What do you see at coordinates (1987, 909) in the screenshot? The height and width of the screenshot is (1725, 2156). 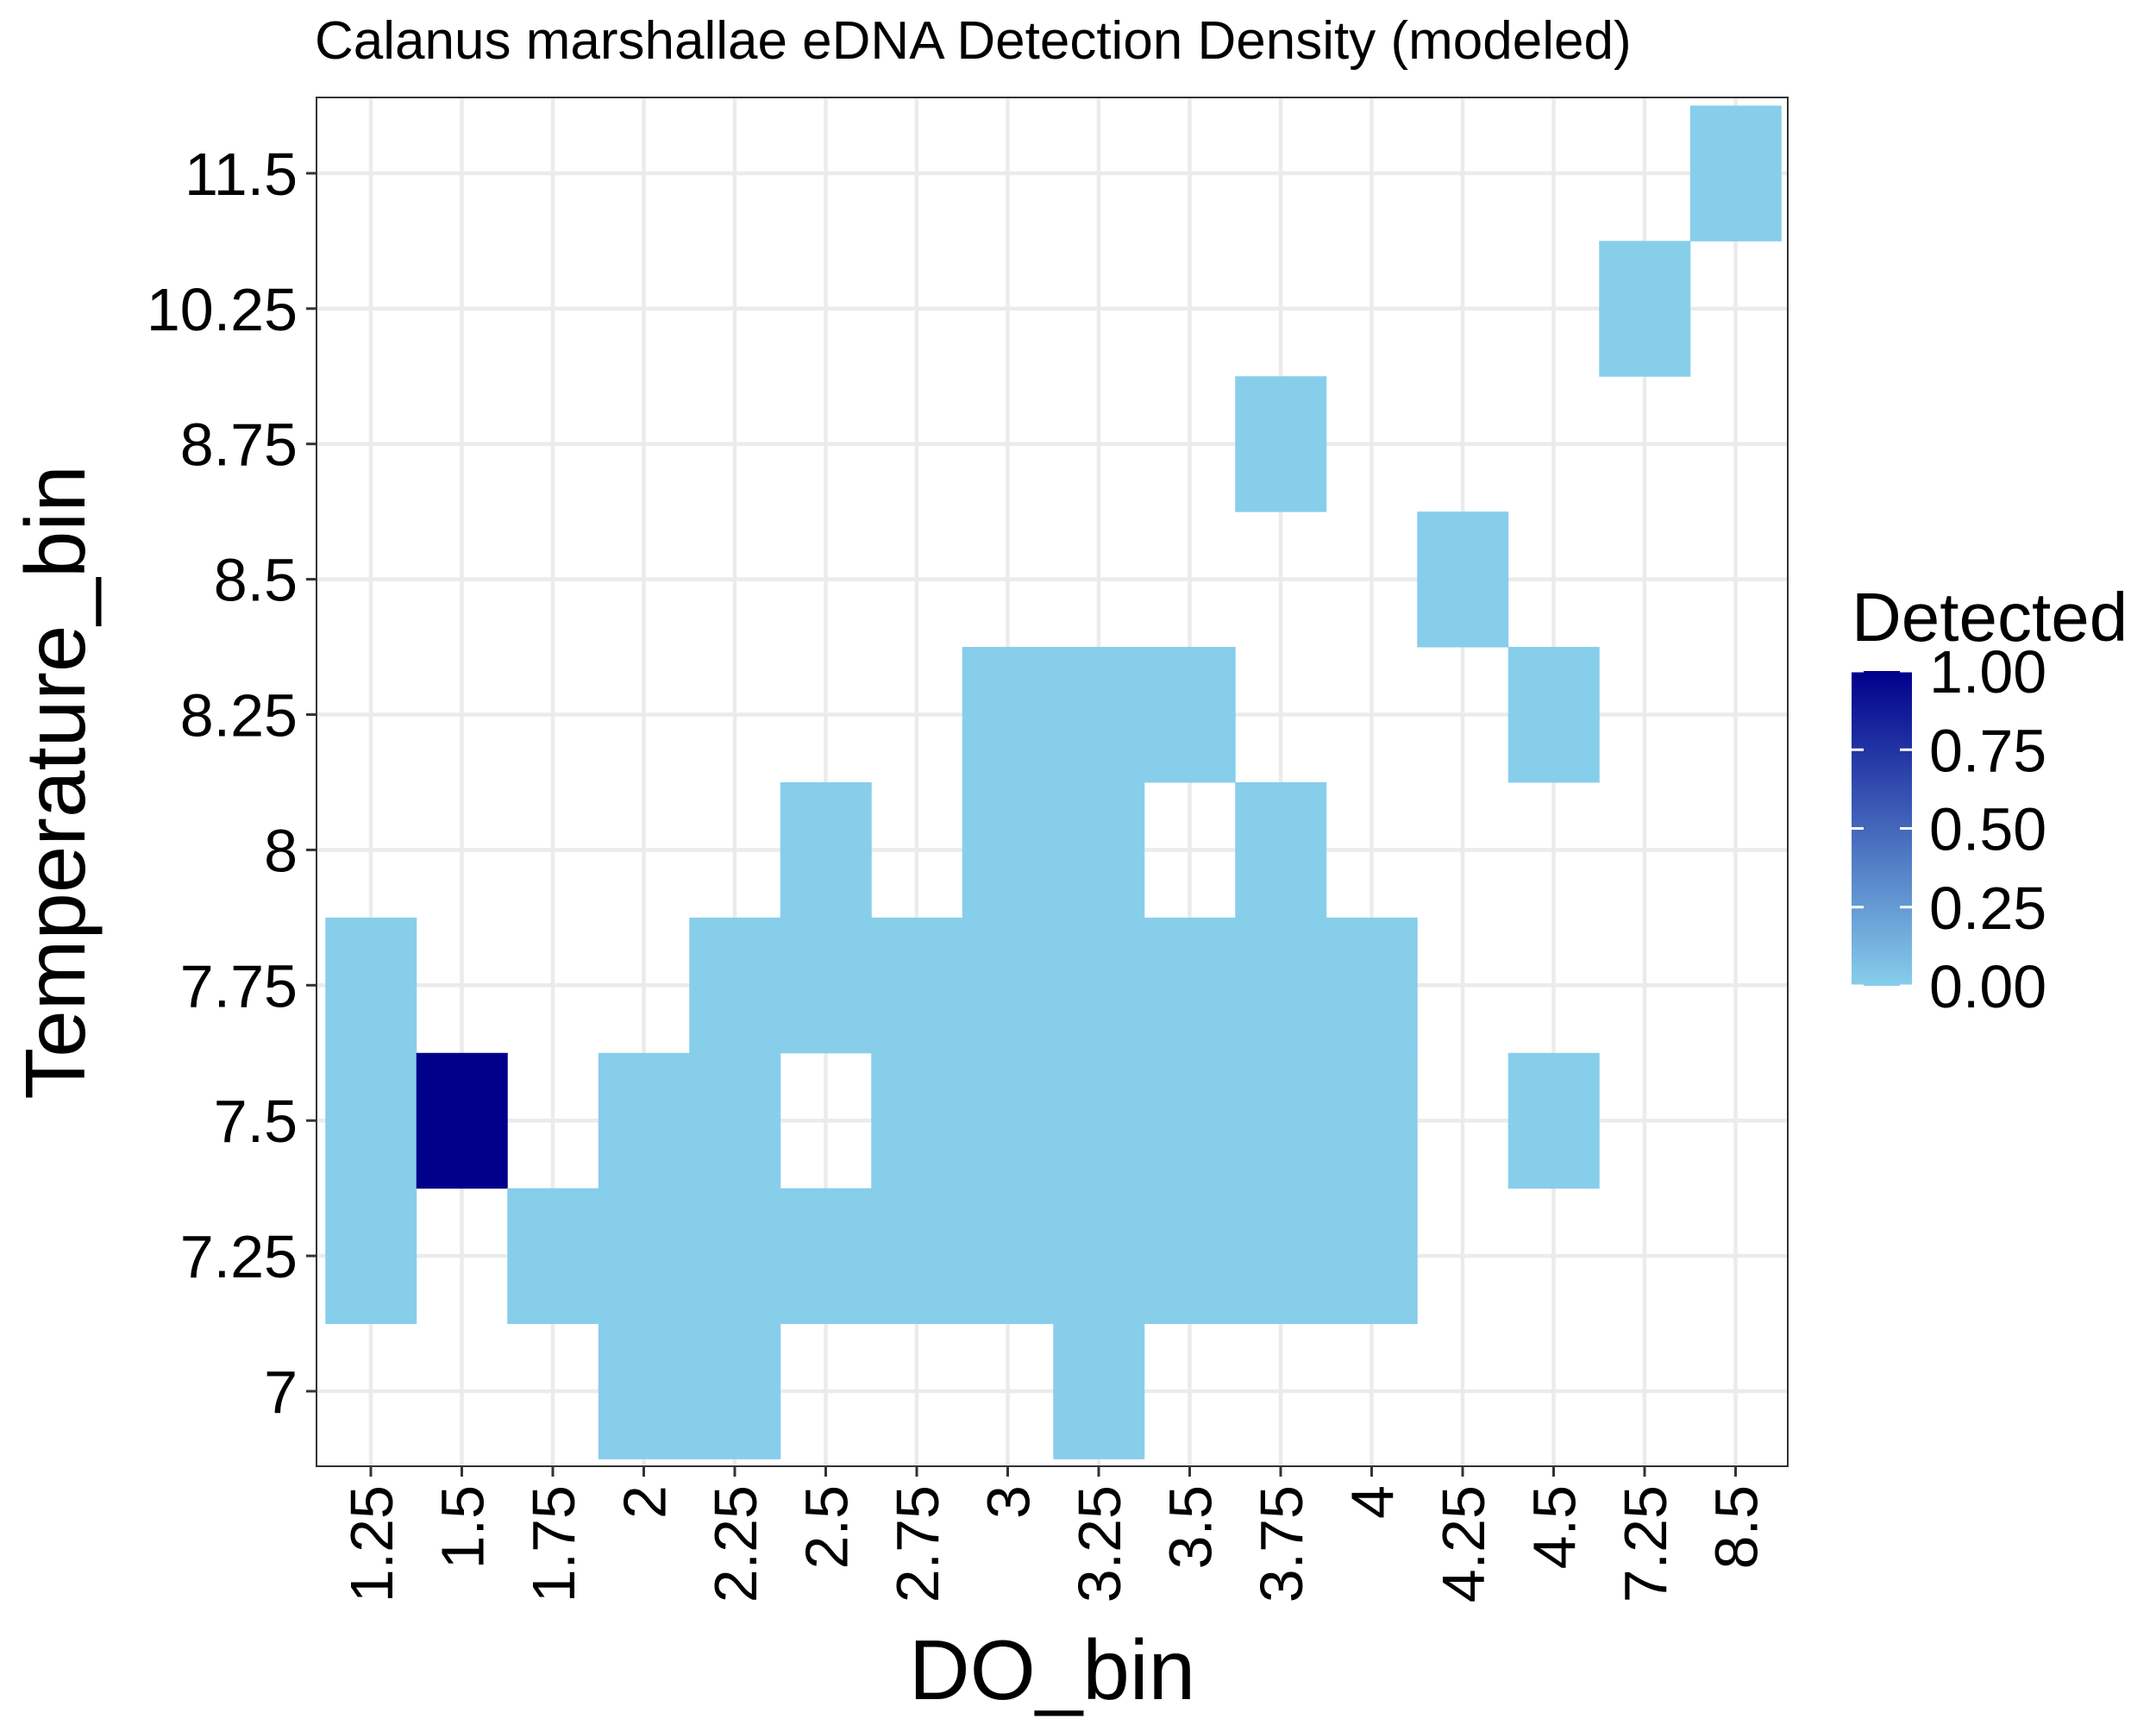 I see `legend-tick-label: 0.25` at bounding box center [1987, 909].